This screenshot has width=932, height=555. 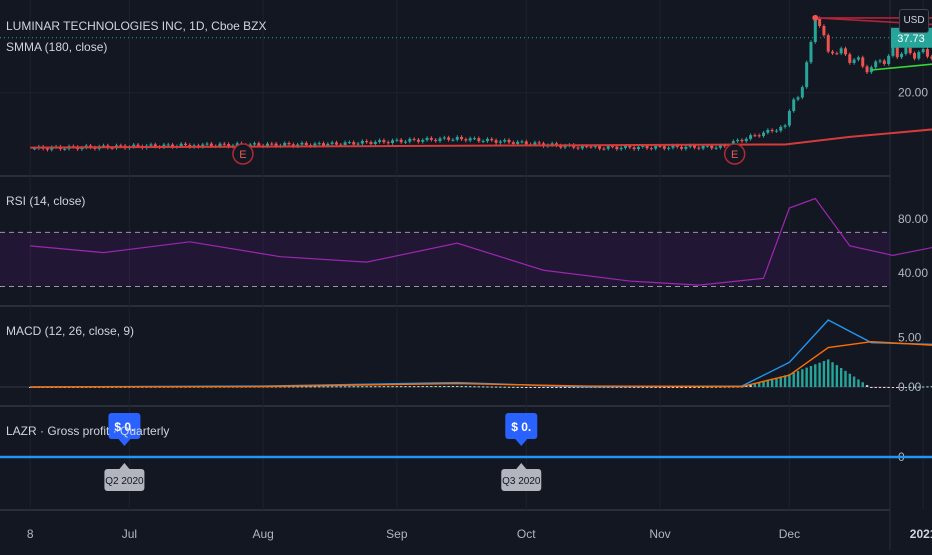 I want to click on rsi-legend: RSI (14, close), so click(x=46, y=201).